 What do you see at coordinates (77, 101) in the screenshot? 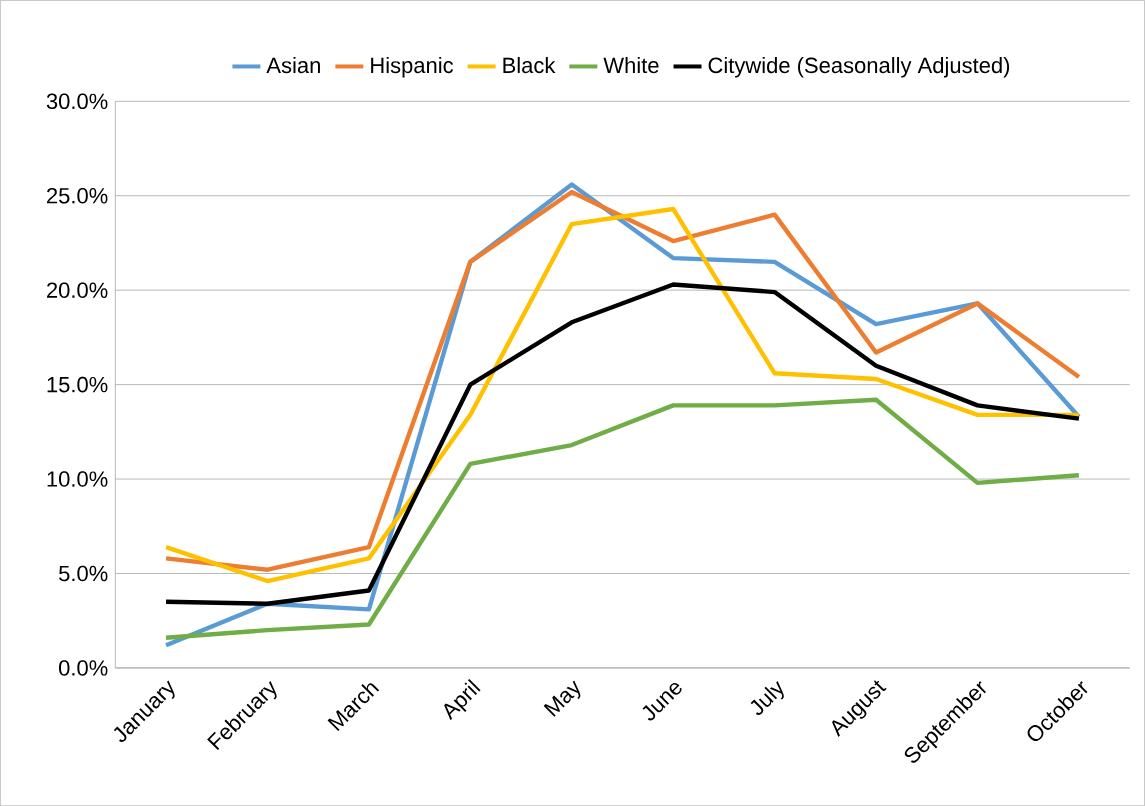
I see `y-tick-label: 30.0%` at bounding box center [77, 101].